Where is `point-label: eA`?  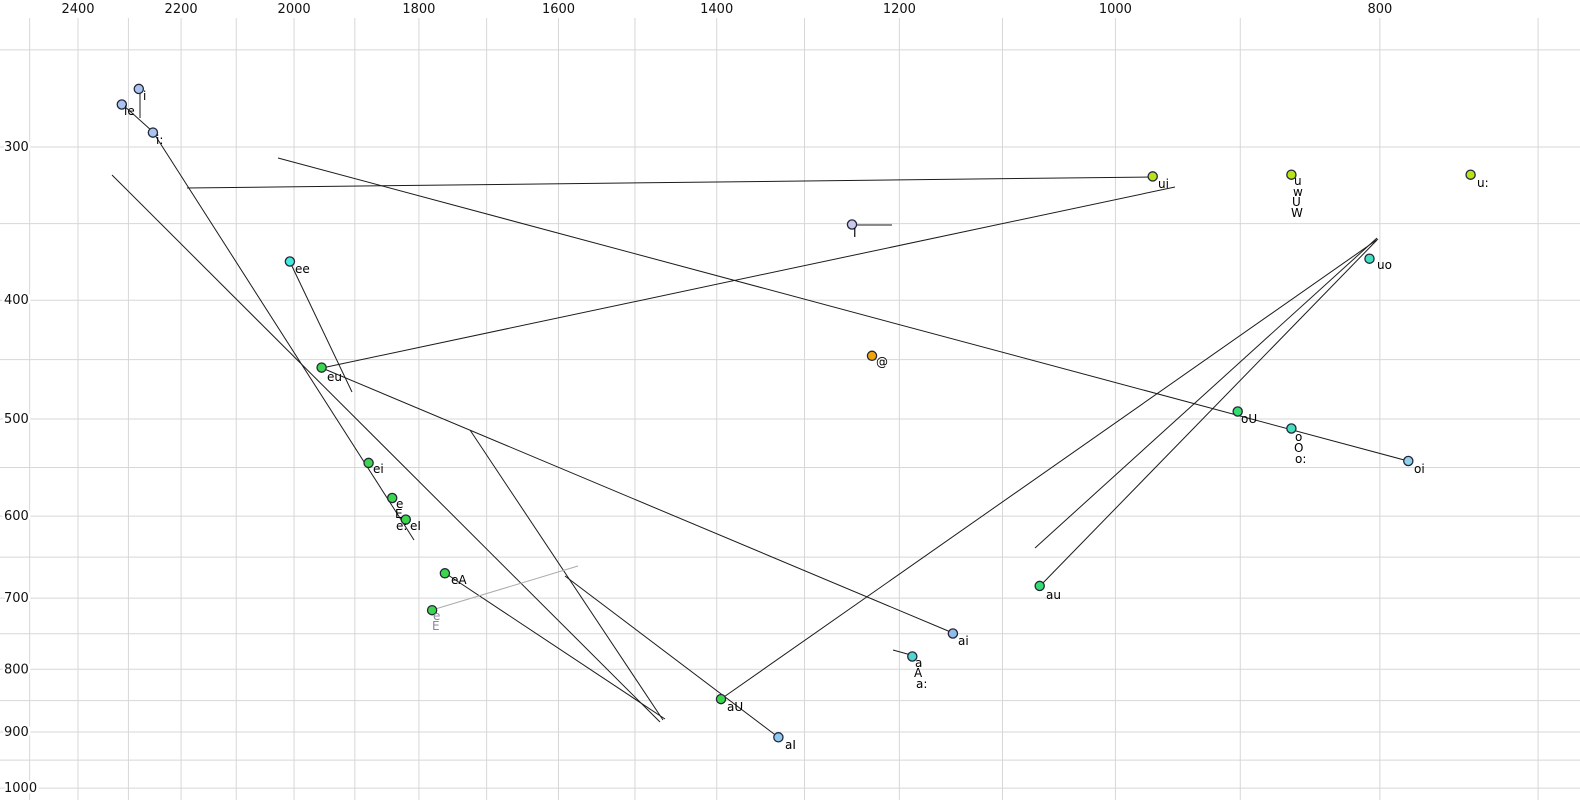 point-label: eA is located at coordinates (459, 580).